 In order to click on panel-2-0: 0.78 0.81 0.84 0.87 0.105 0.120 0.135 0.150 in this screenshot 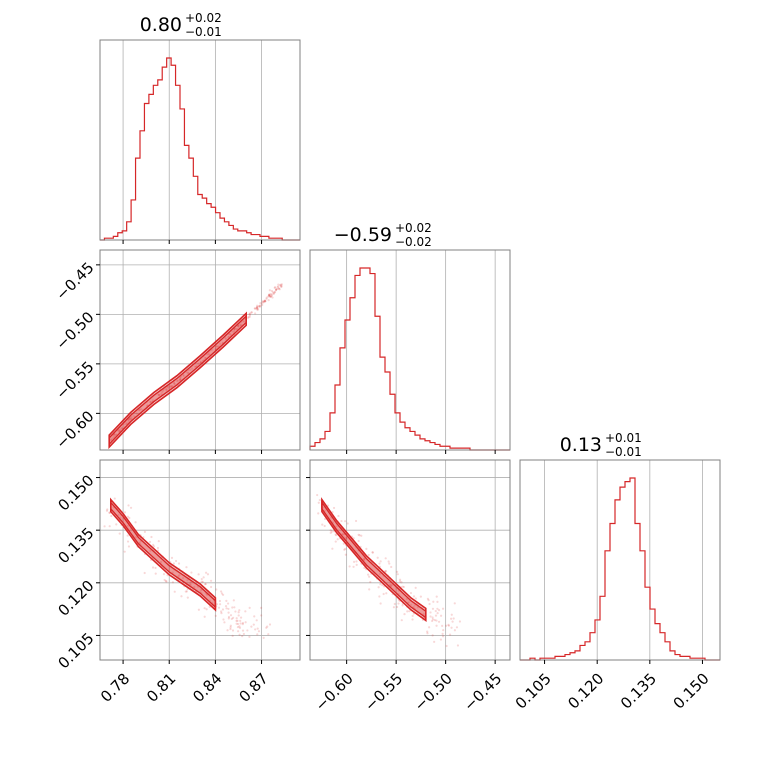, I will do `click(177, 582)`.